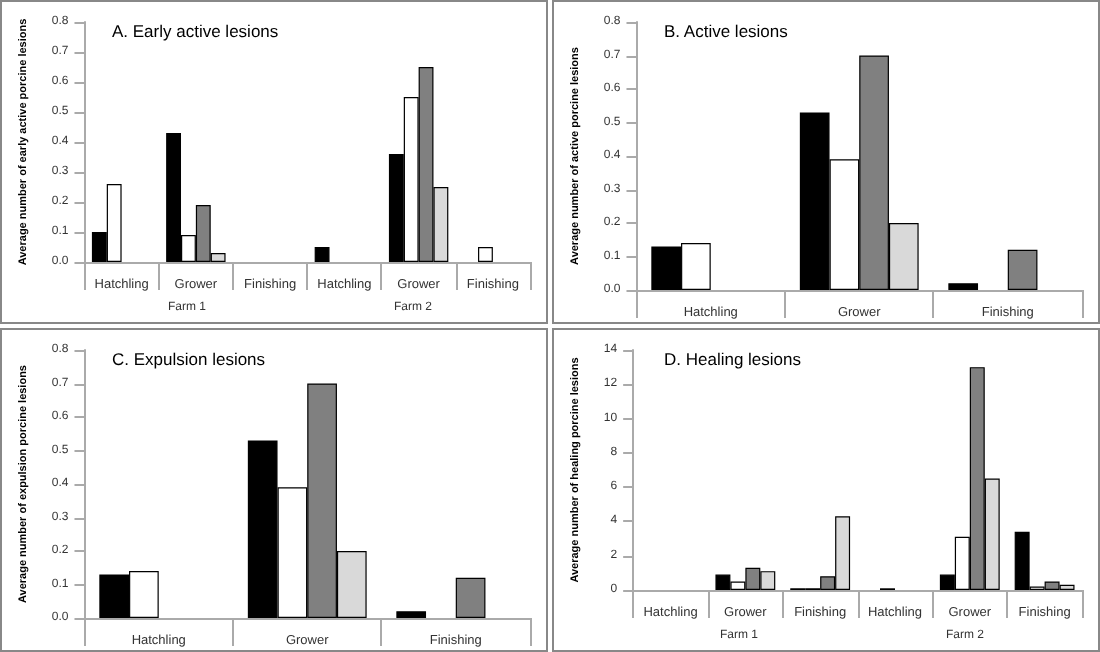 The width and height of the screenshot is (1100, 652). I want to click on chart-title: D. Healing lesions, so click(733, 359).